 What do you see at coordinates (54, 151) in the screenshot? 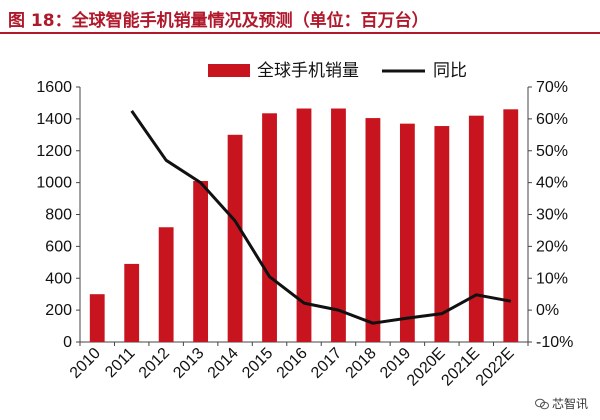
I see `y-left-tick-label: 1200` at bounding box center [54, 151].